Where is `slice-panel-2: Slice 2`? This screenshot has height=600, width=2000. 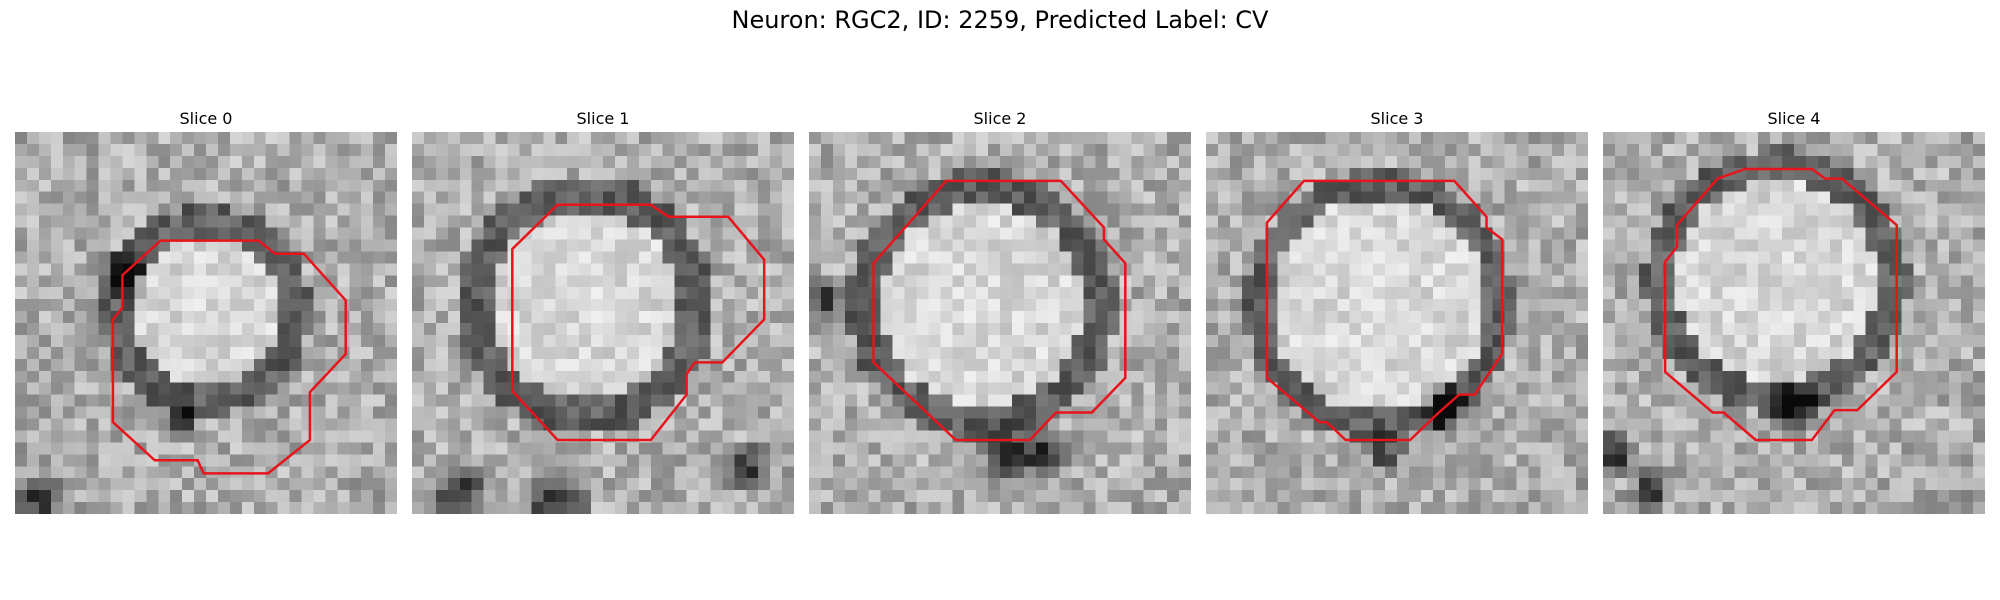
slice-panel-2: Slice 2 is located at coordinates (1000, 310).